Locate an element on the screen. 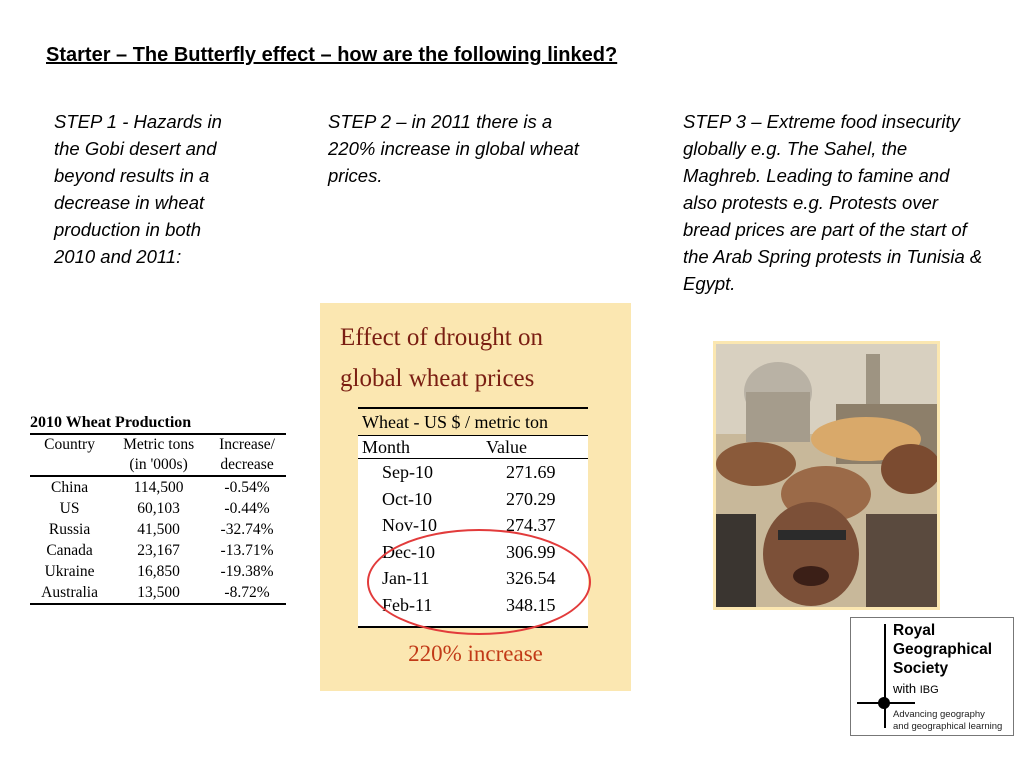 This screenshot has height=768, width=1024. table-row: Russia 41,500 -32.74% is located at coordinates (161, 529).